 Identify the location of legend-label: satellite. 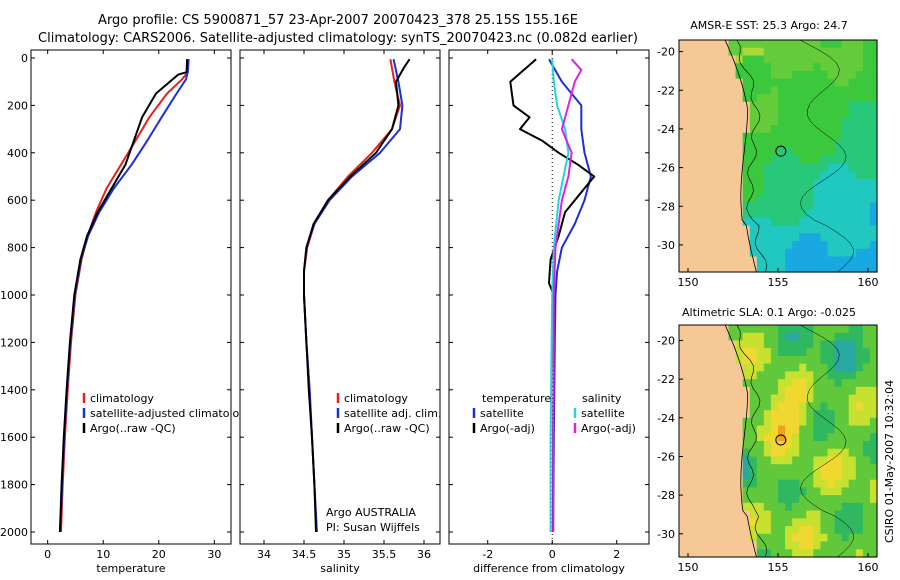
(502, 413).